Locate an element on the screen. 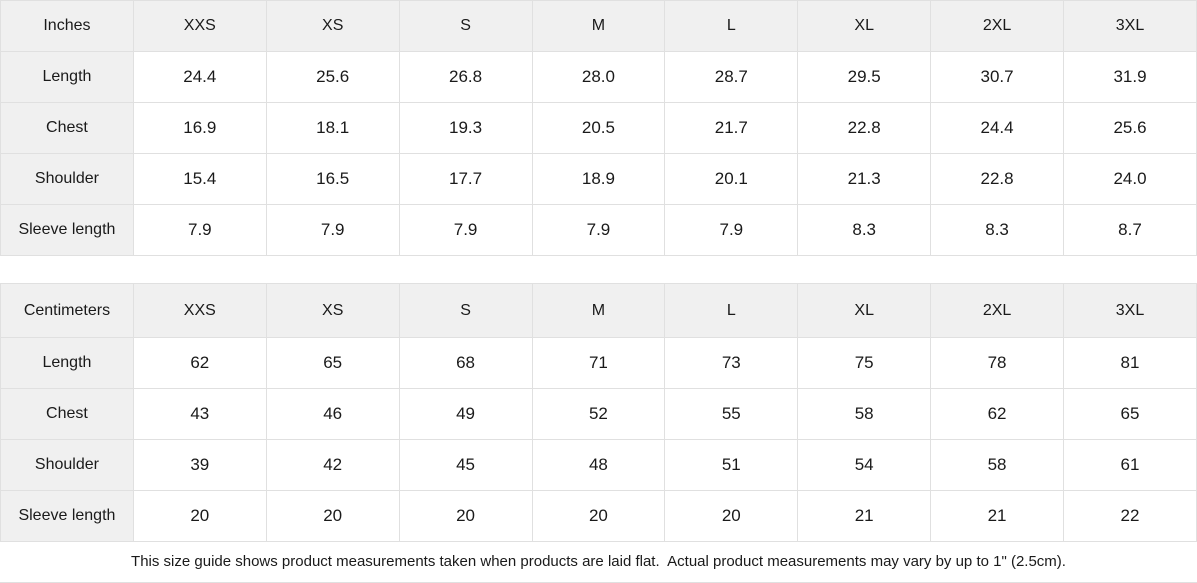 The width and height of the screenshot is (1197, 583). table-row: Length 62 65 68 71 73 75 78 81 is located at coordinates (598, 363).